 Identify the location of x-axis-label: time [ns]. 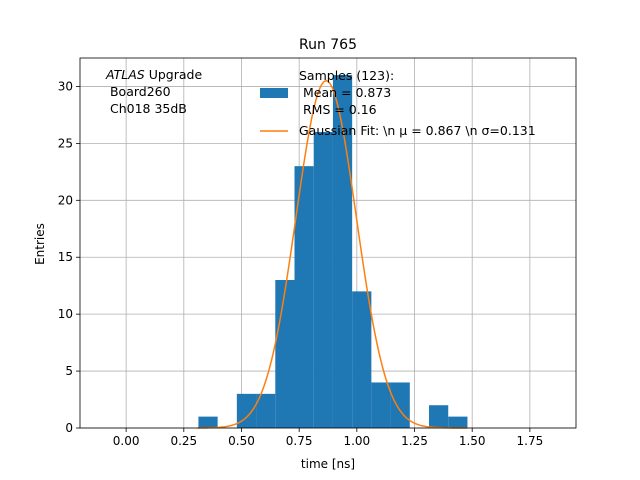
(328, 464).